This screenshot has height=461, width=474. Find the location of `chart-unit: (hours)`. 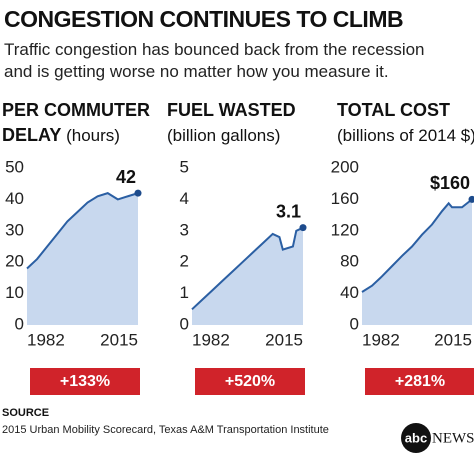

chart-unit: (hours) is located at coordinates (93, 135).